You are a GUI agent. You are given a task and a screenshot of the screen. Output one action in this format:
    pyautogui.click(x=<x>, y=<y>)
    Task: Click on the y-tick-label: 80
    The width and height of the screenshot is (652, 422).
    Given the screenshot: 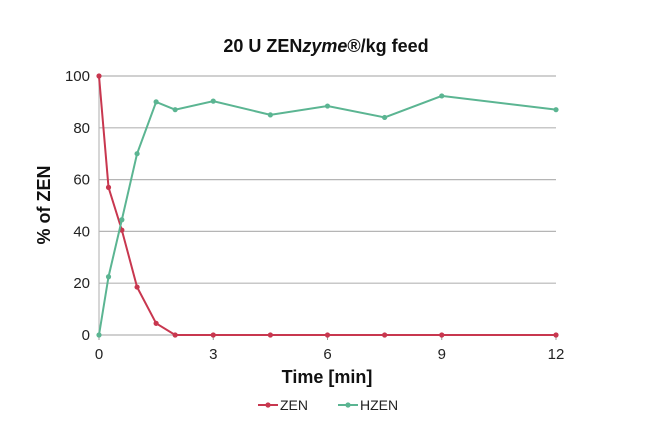 What is the action you would take?
    pyautogui.click(x=81, y=128)
    